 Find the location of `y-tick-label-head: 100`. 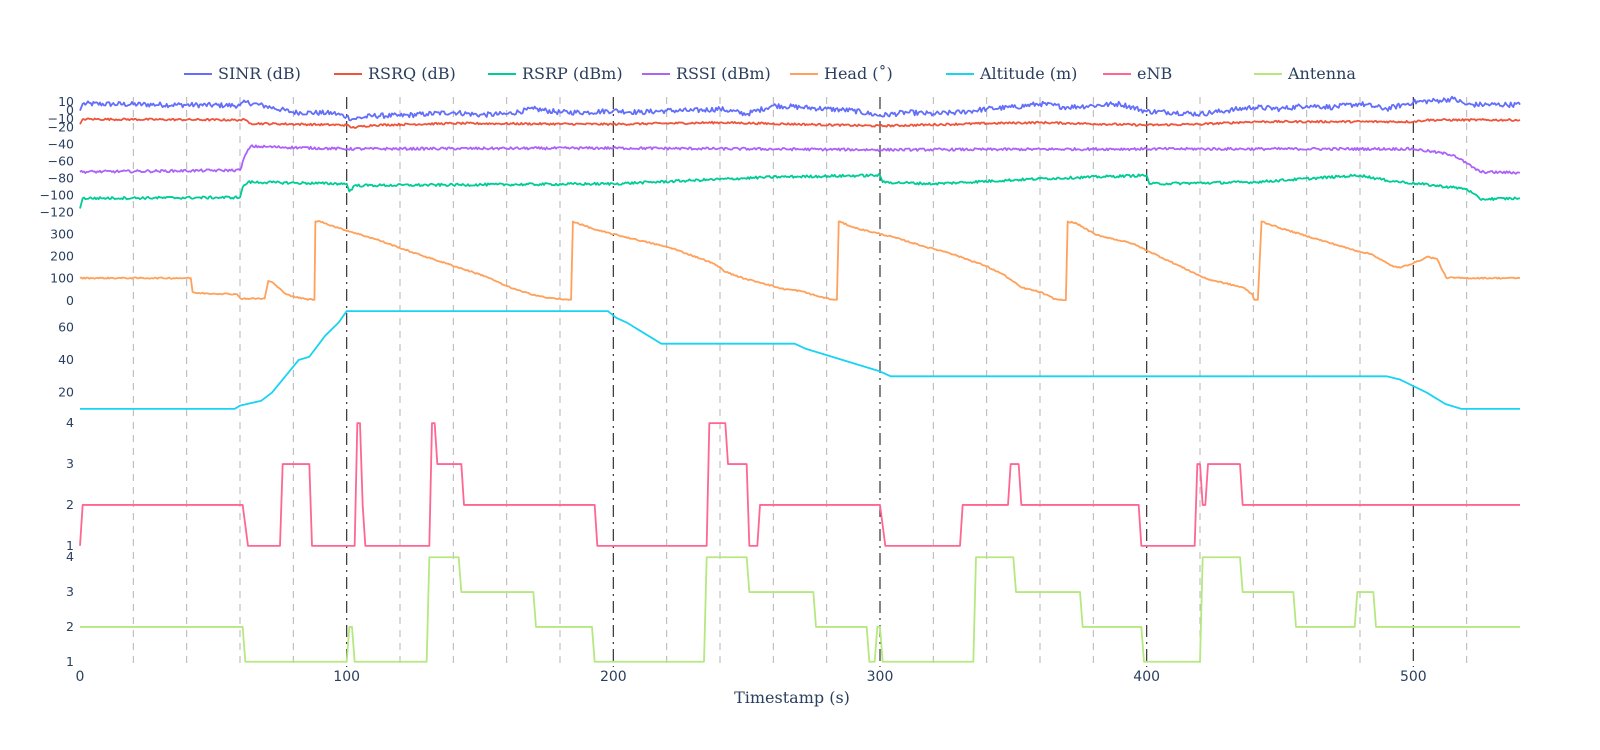

y-tick-label-head: 100 is located at coordinates (62, 278).